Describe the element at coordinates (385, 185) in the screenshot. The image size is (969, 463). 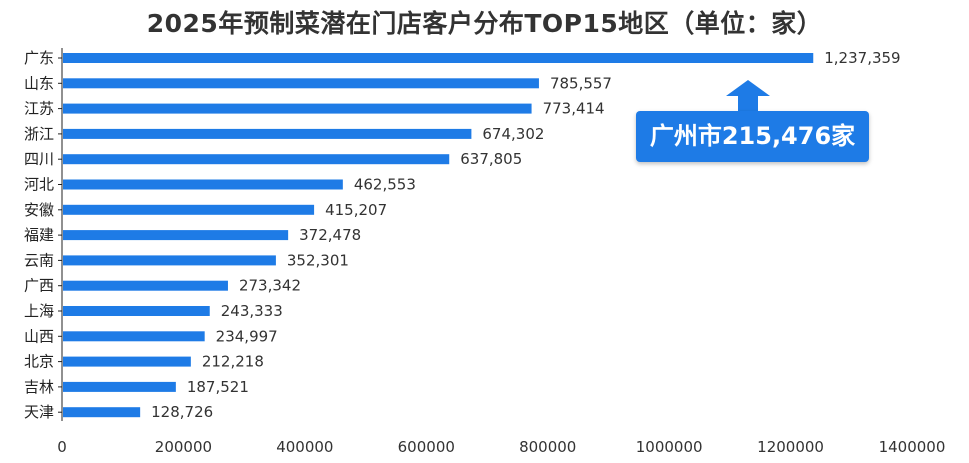
I see `value-label: 462,553` at that location.